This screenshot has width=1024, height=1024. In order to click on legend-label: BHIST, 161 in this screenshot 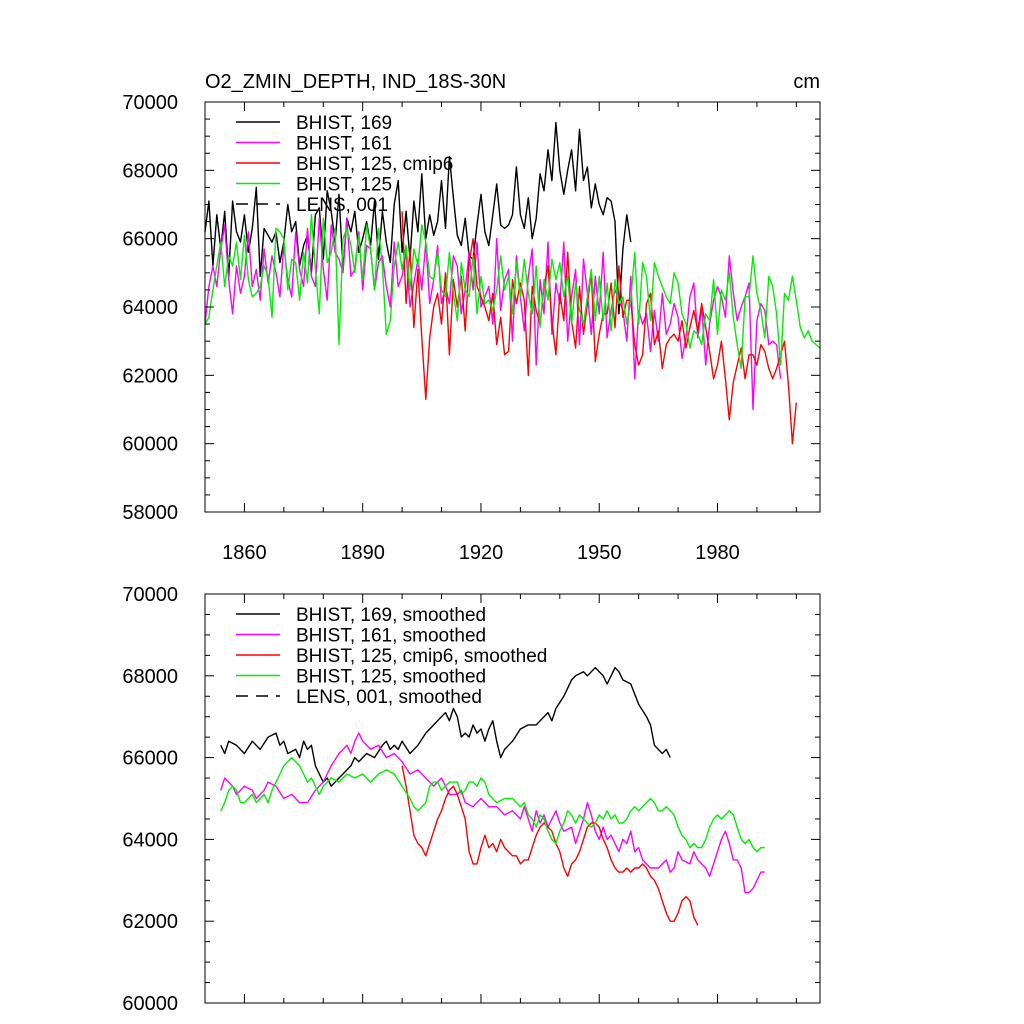, I will do `click(344, 144)`.